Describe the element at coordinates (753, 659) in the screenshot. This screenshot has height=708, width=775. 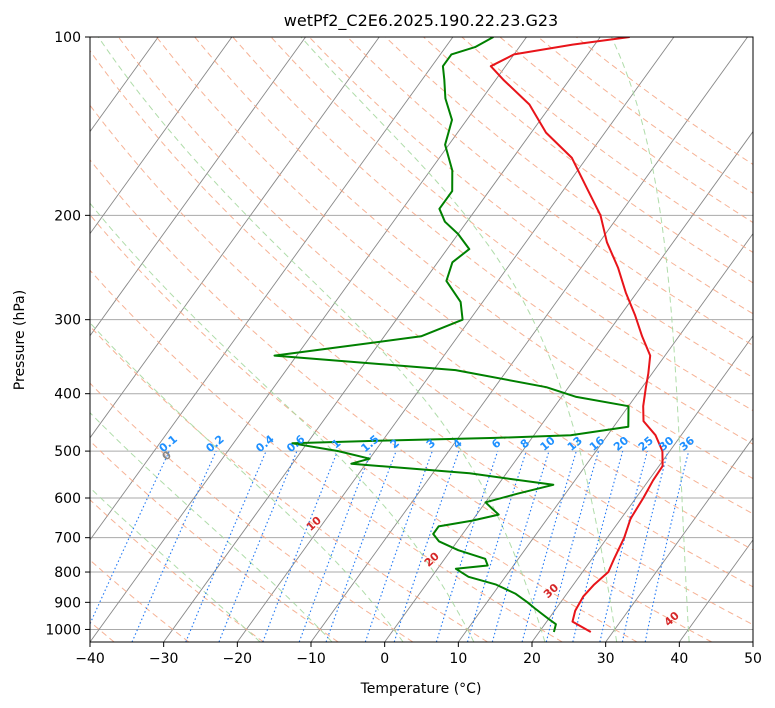
I see `x-tick-label: 50` at that location.